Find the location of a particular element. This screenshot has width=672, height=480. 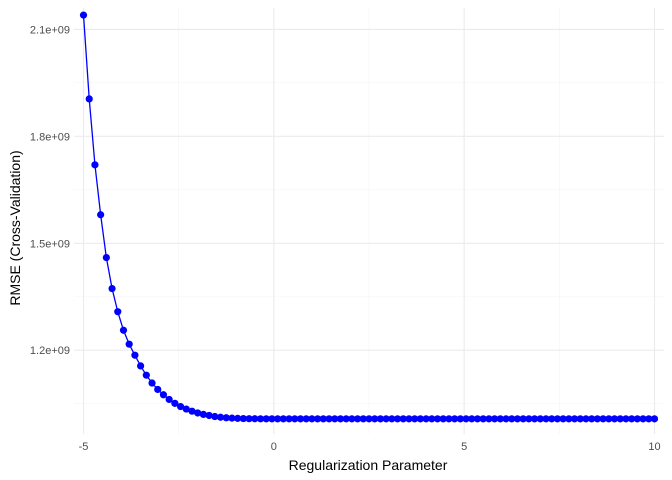

x-tick-label: 0 is located at coordinates (274, 447).